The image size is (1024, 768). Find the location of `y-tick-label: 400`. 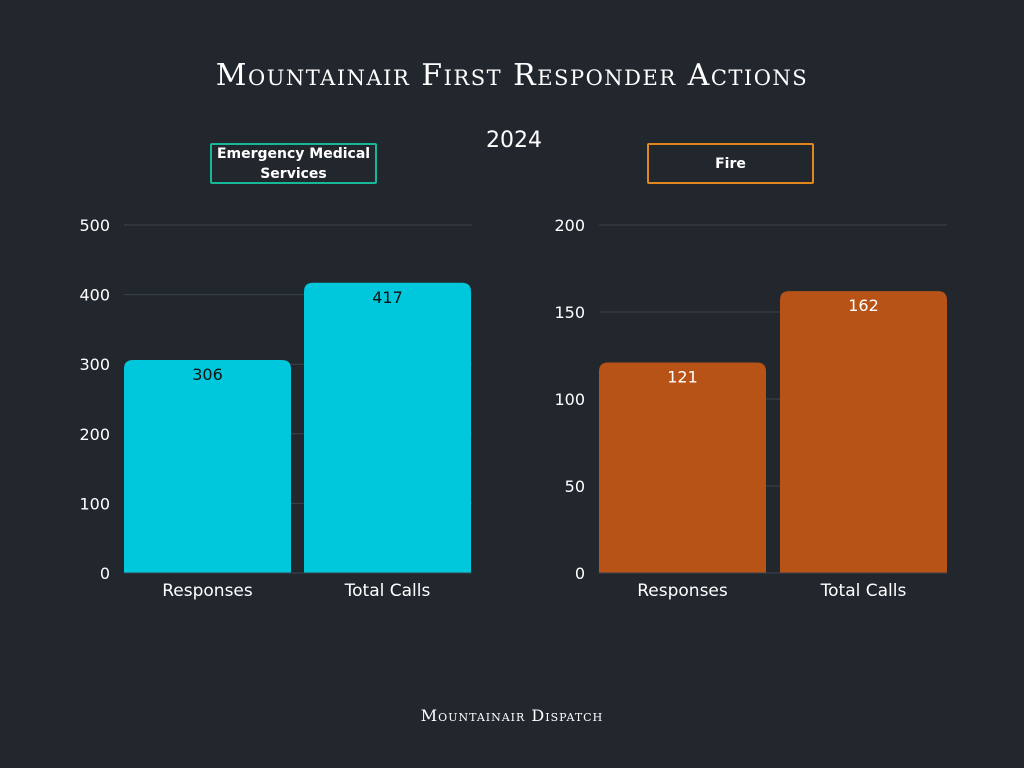

y-tick-label: 400 is located at coordinates (94, 295).